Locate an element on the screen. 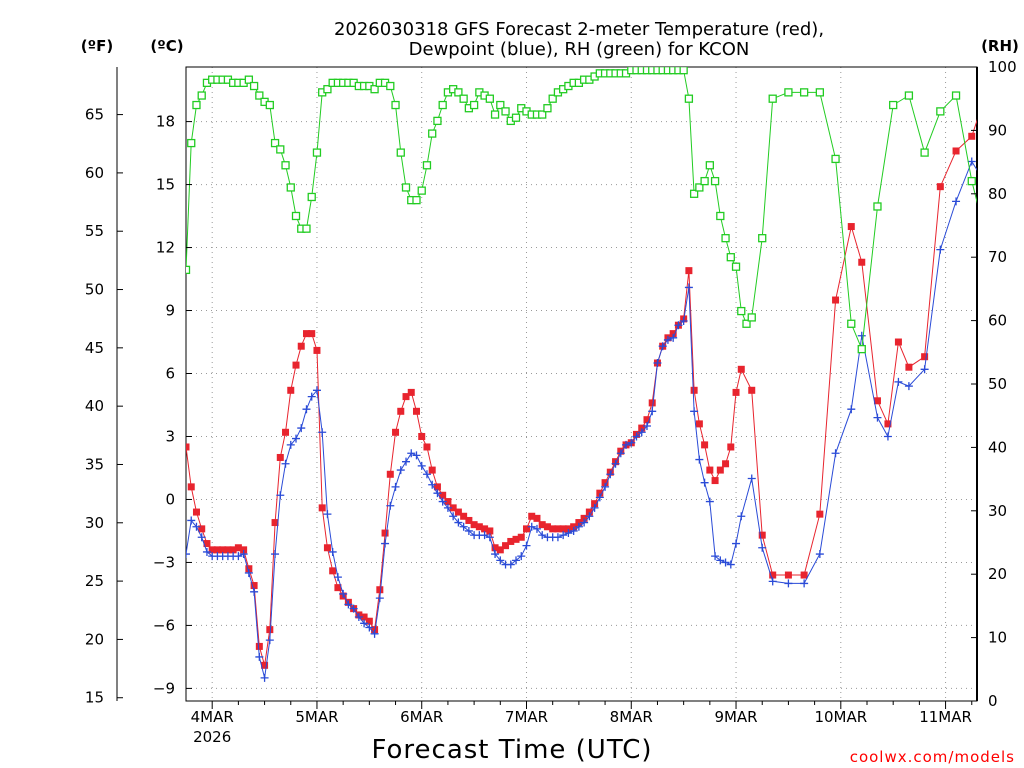 This screenshot has height=768, width=1024. fahrenheit-tick-label: 20 is located at coordinates (94, 639).